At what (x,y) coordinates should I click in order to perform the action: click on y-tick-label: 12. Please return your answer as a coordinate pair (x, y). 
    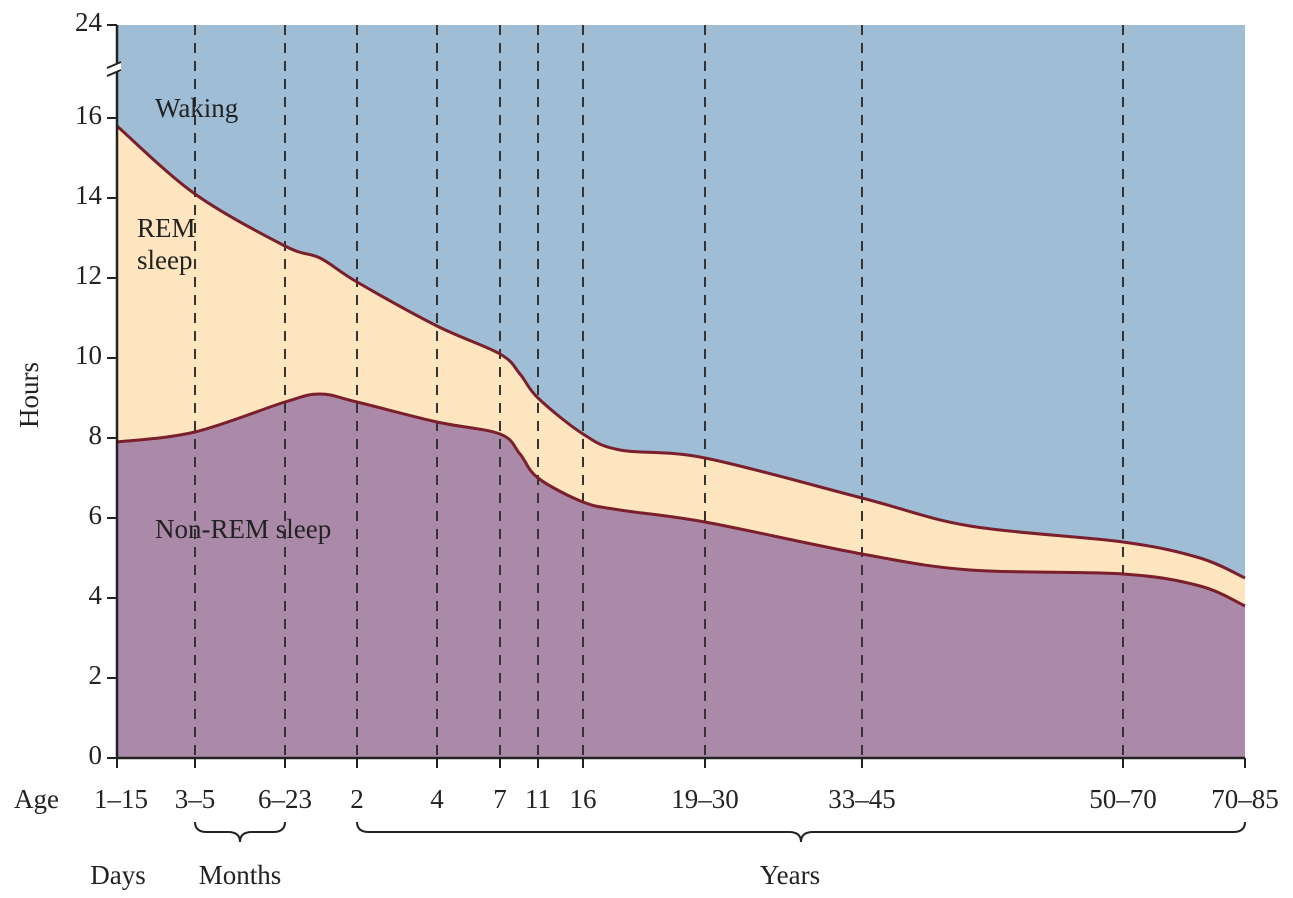
    Looking at the image, I should click on (88, 275).